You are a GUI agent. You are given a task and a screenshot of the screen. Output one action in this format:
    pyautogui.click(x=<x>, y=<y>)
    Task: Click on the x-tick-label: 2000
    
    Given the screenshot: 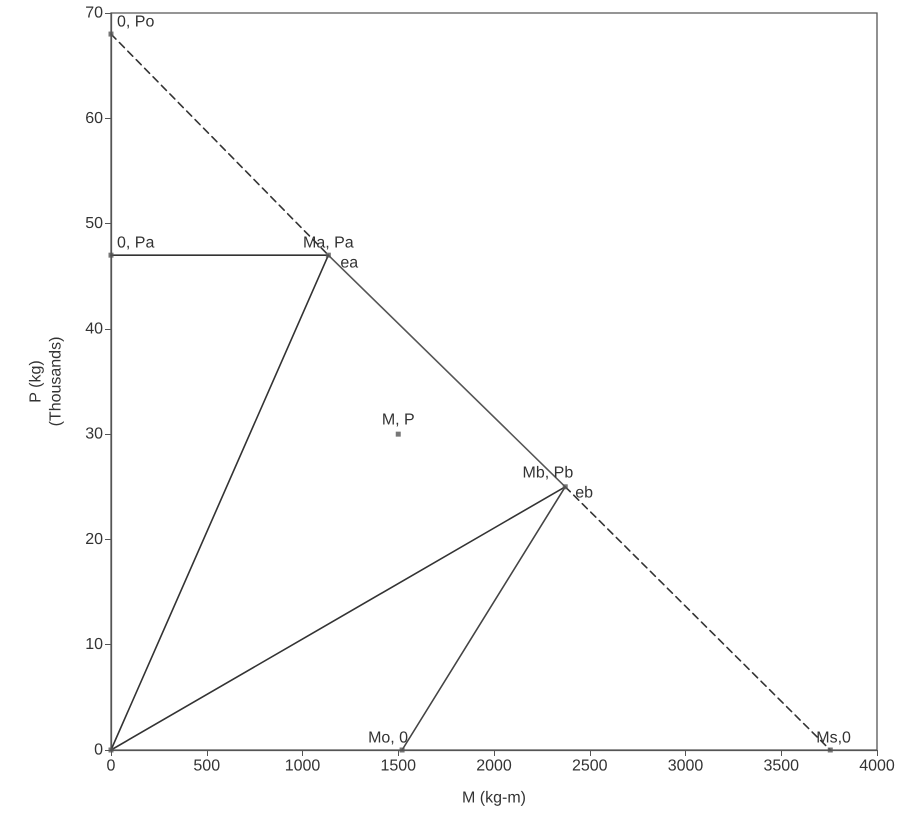 What is the action you would take?
    pyautogui.click(x=494, y=766)
    